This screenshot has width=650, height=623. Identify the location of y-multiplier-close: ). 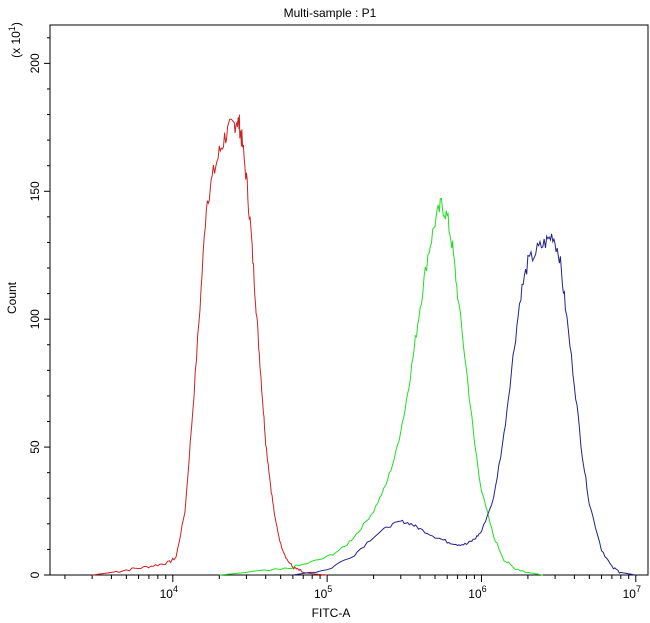
(16, 24).